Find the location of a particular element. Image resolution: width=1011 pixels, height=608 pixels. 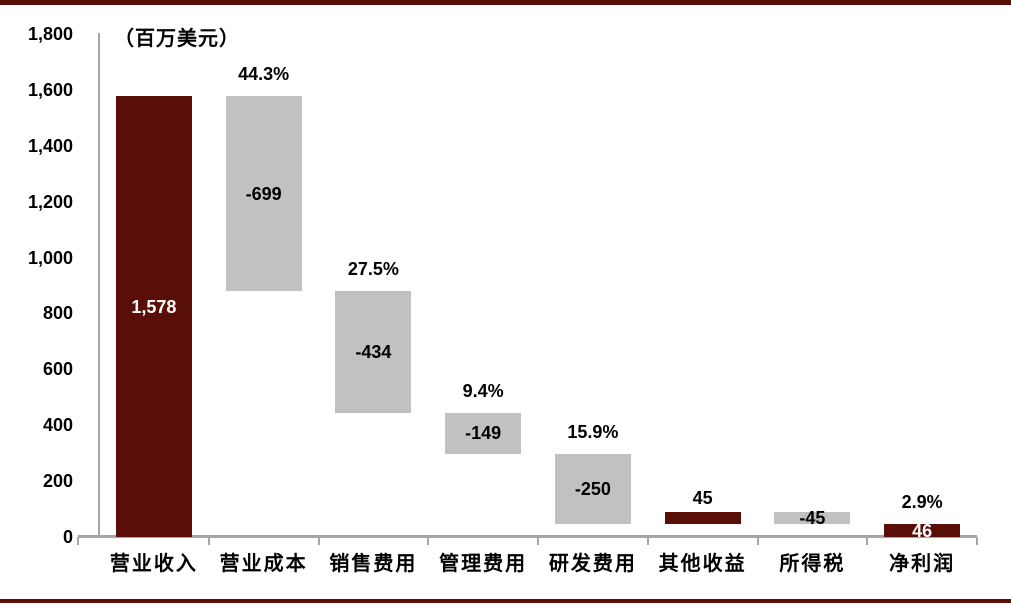

y-axis-label: 1,000 is located at coordinates (50, 257).